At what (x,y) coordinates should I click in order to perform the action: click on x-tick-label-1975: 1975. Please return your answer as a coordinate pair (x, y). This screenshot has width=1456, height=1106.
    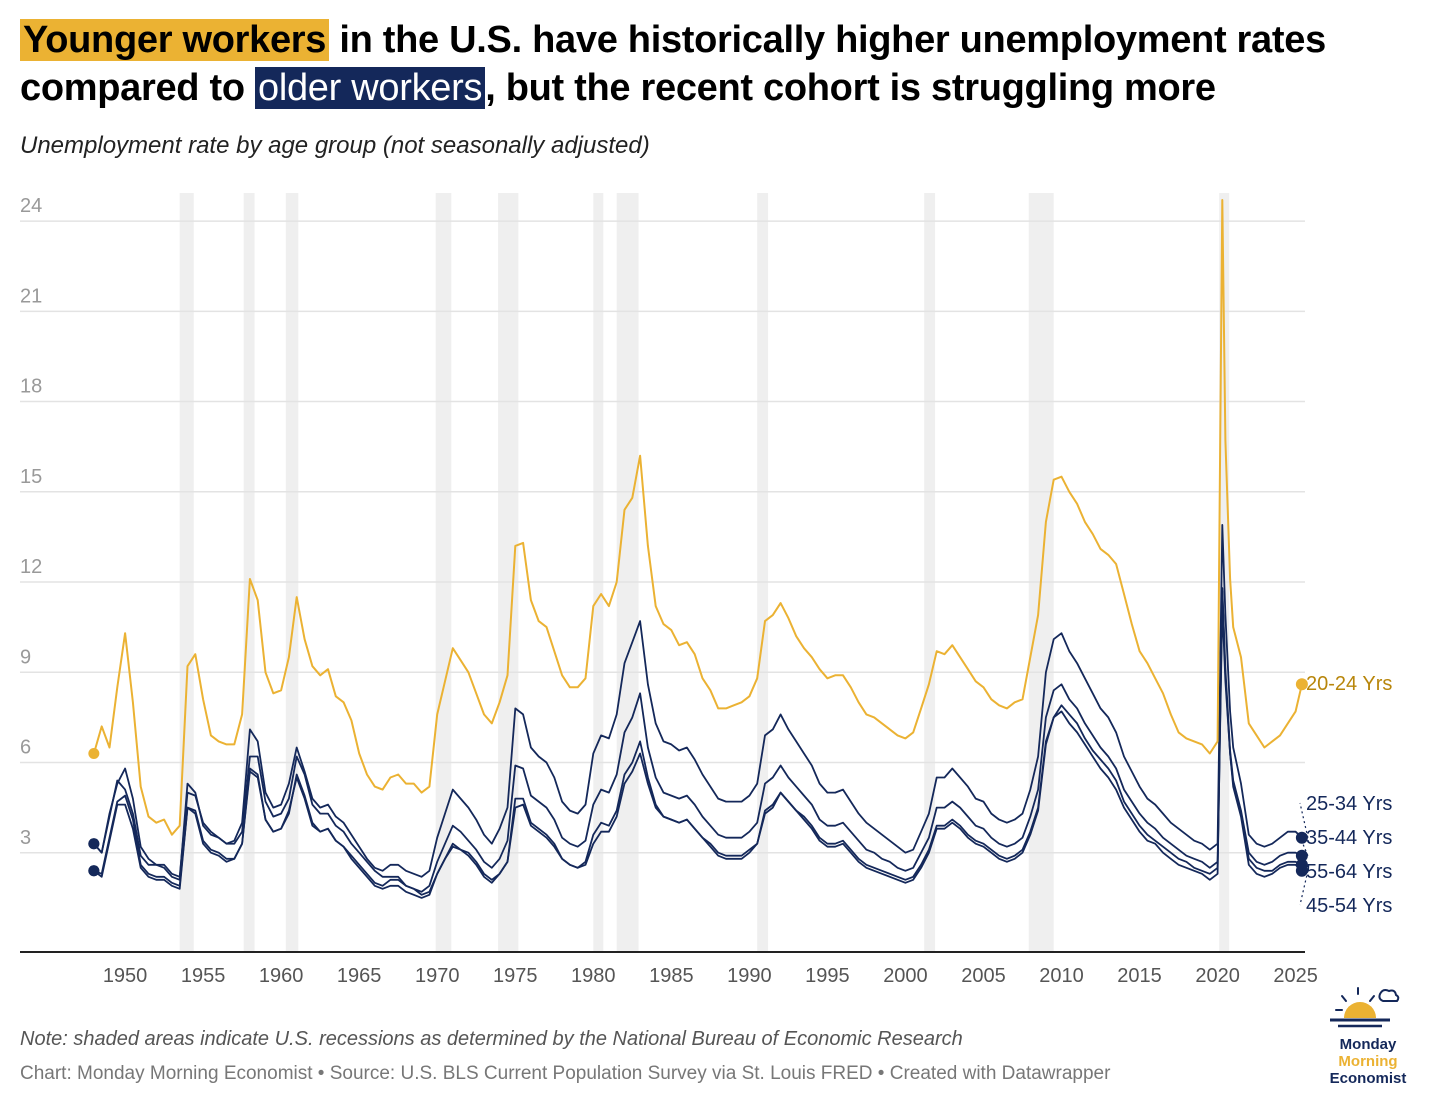
    Looking at the image, I should click on (515, 976).